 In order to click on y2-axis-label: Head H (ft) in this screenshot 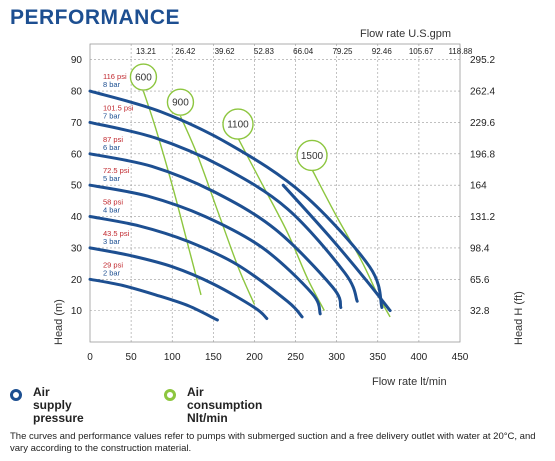, I will do `click(519, 318)`.